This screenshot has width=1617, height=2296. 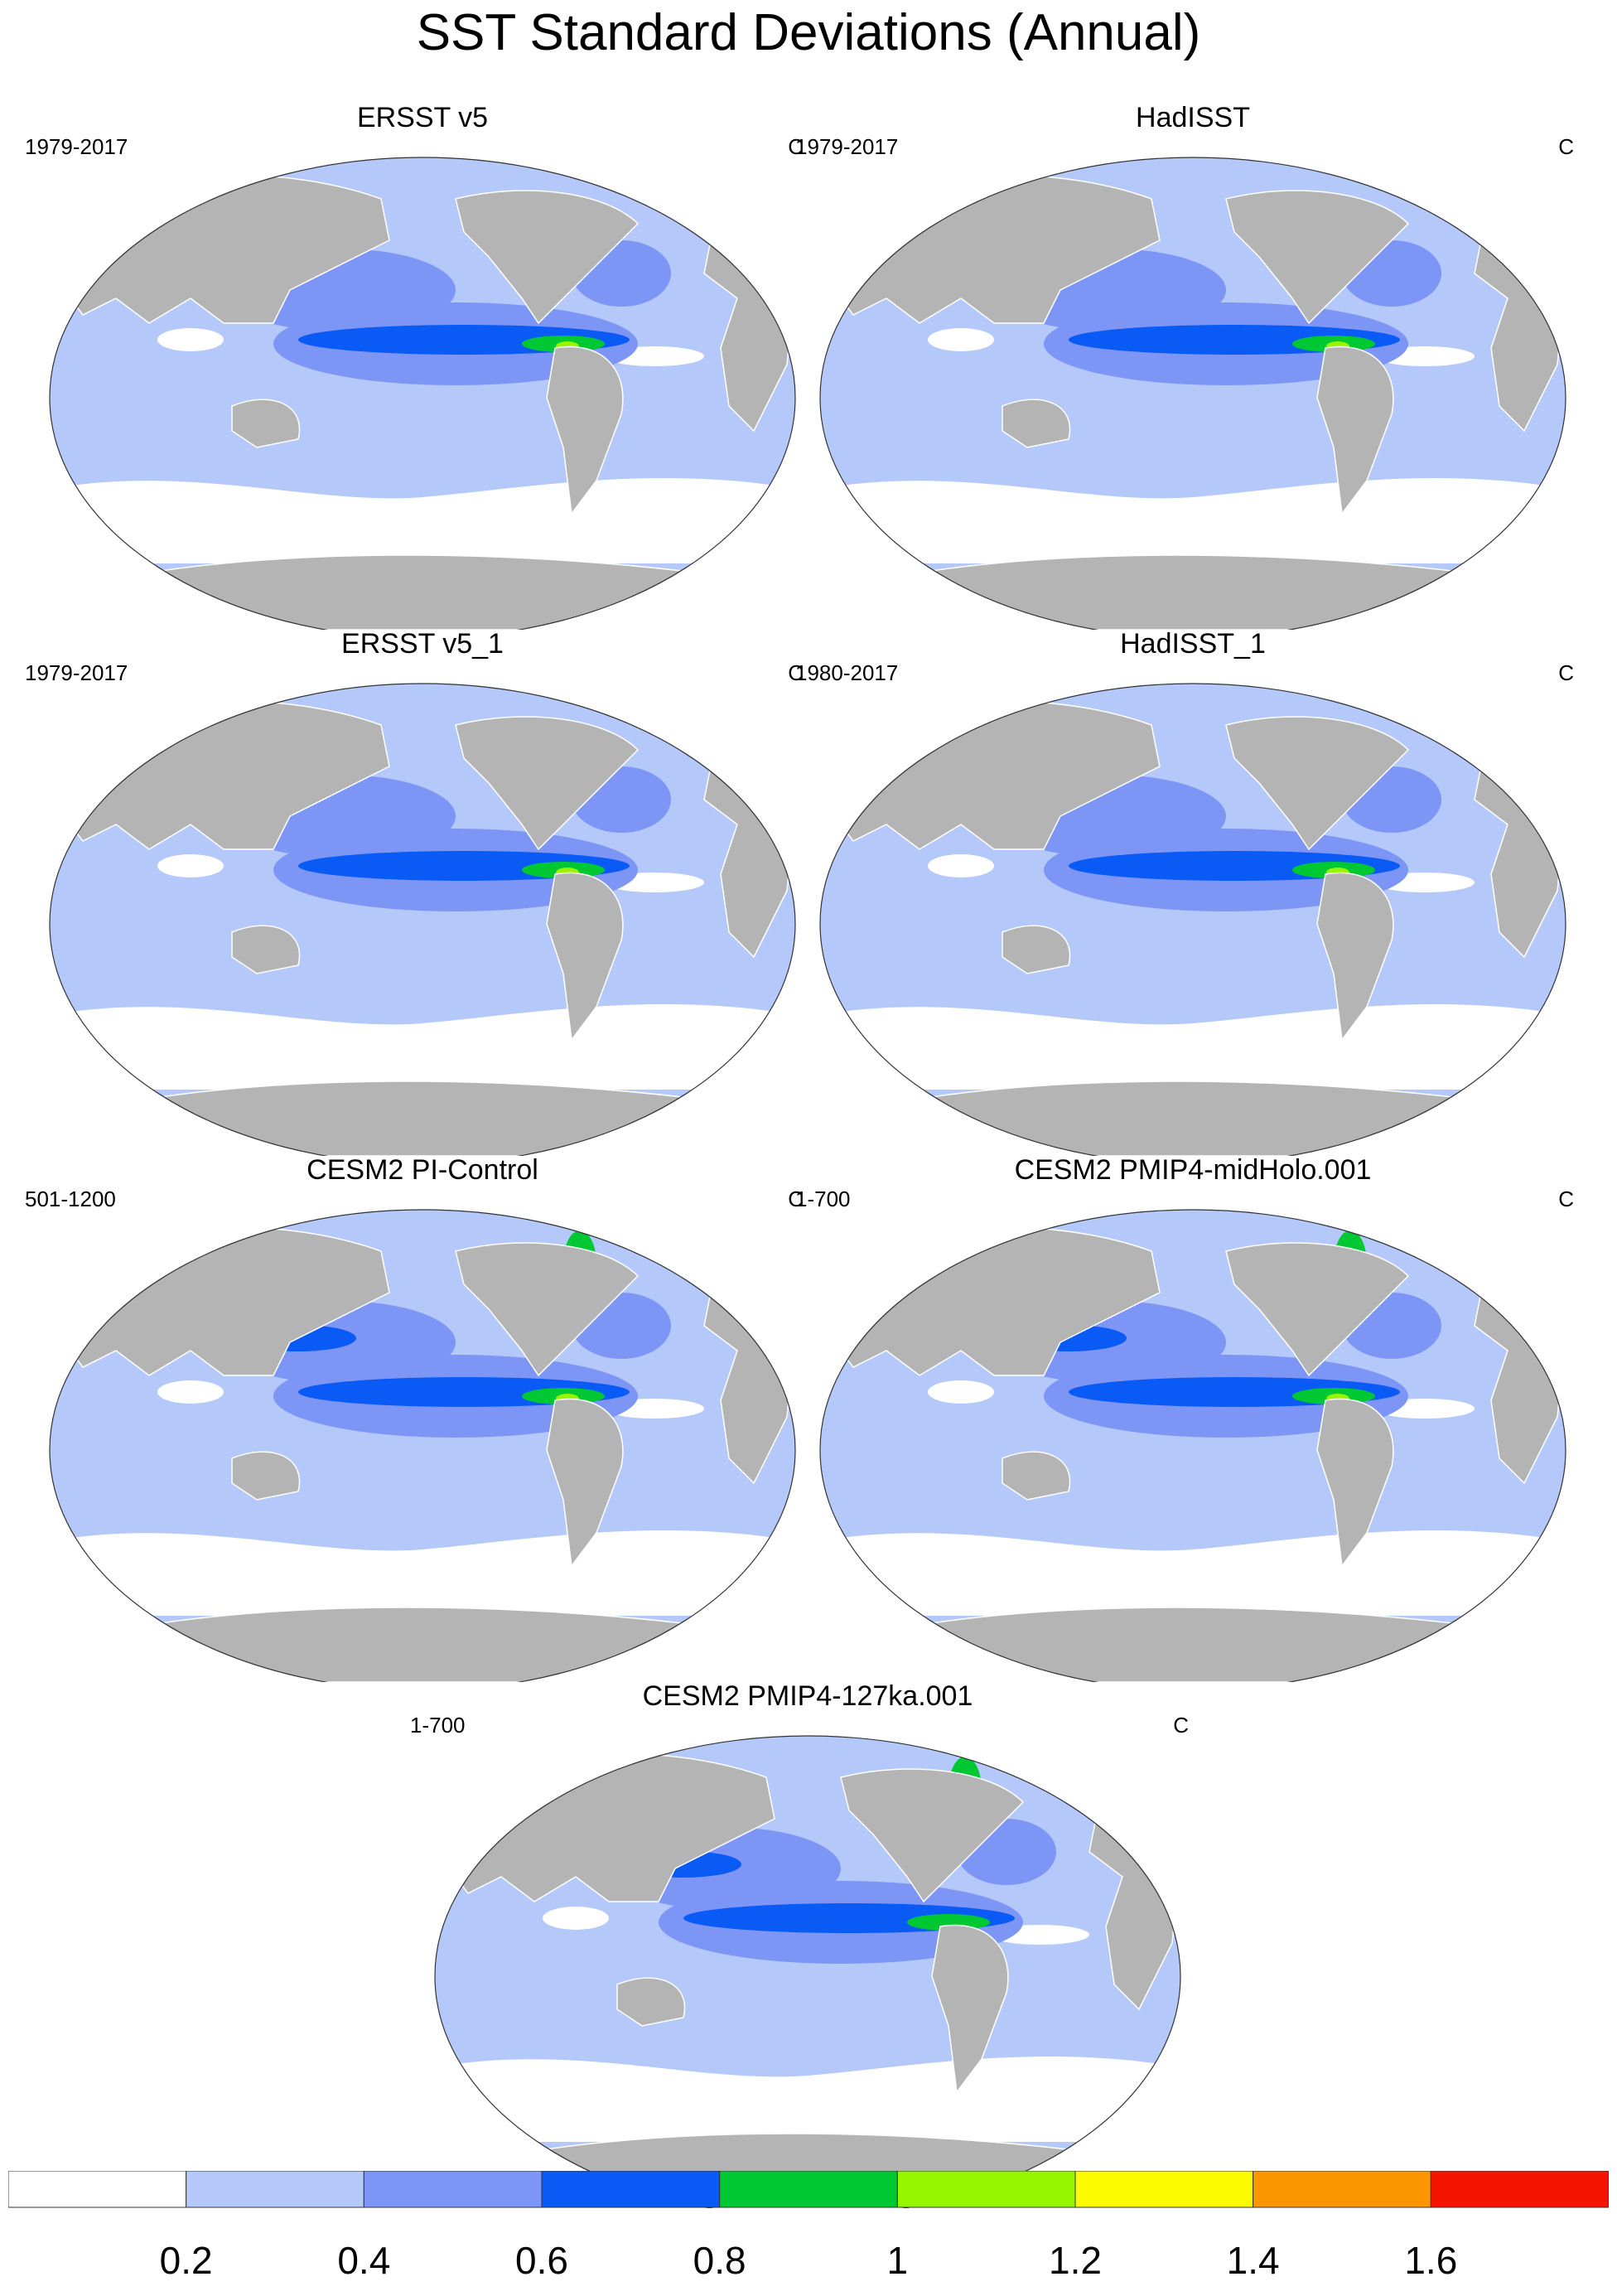 I want to click on colorbar-tick-label: 1.2, so click(x=1075, y=2260).